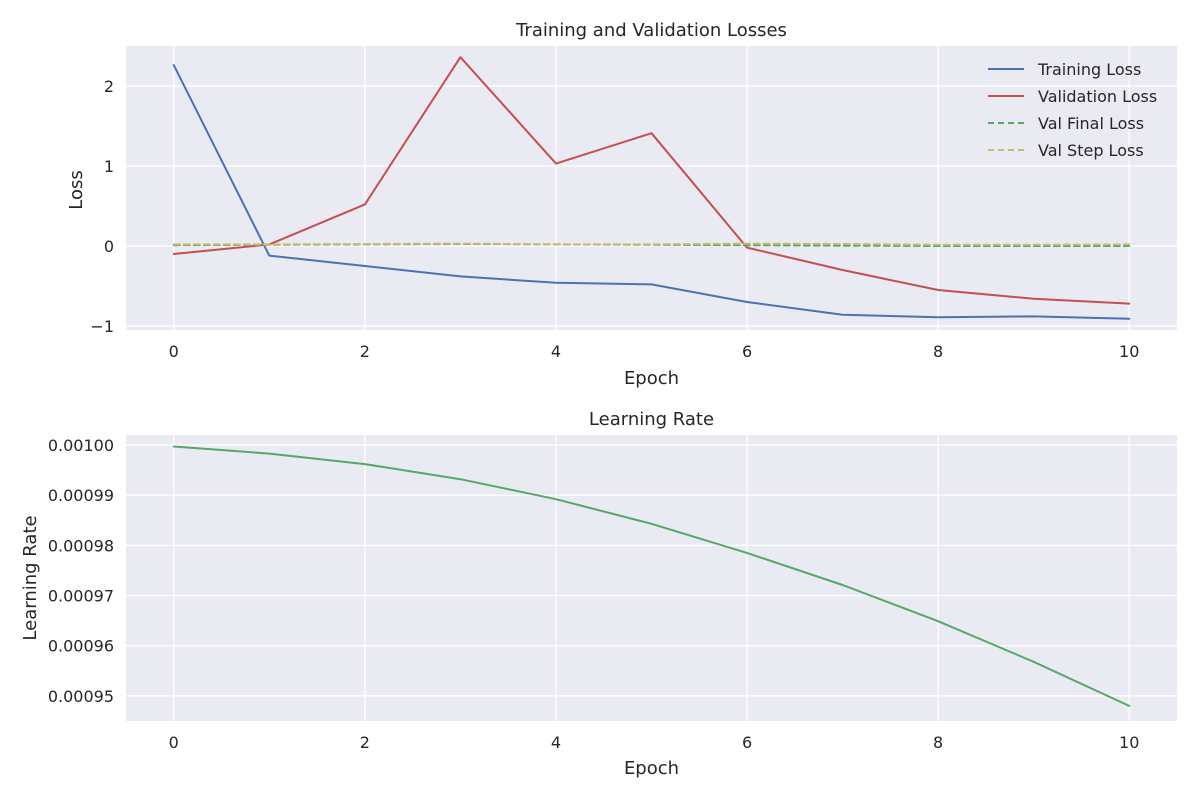 This screenshot has width=1200, height=800. Describe the element at coordinates (109, 246) in the screenshot. I see `losses-y-tick-label: 0` at that location.